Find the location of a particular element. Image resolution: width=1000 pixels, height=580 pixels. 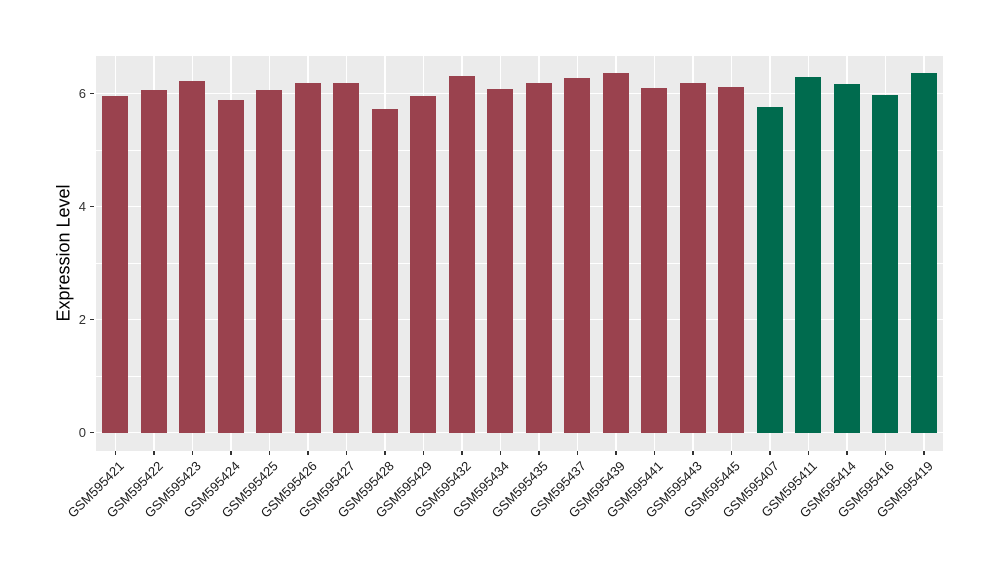

x-axis-tick-GSM595416 is located at coordinates (885, 453).